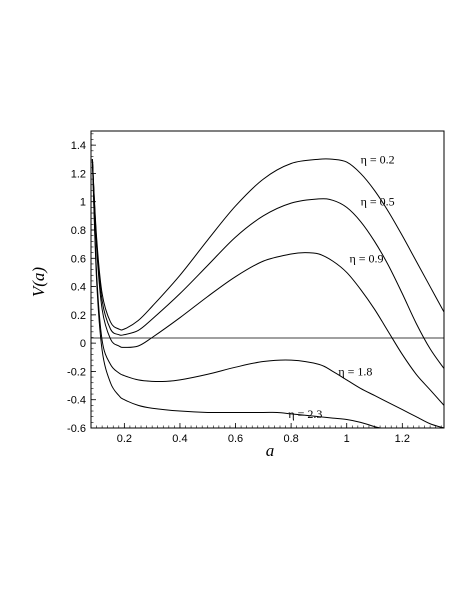 Image resolution: width=463 pixels, height=599 pixels. I want to click on y-axis-title: V(a), so click(38, 282).